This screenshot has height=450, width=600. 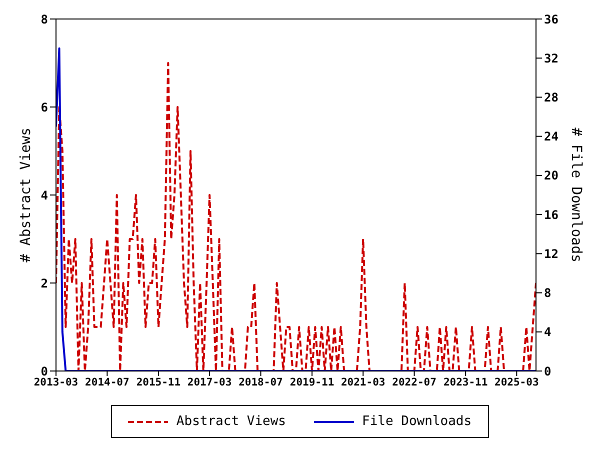 What do you see at coordinates (363, 382) in the screenshot?
I see `x-tick-label: 2021-03` at bounding box center [363, 382].